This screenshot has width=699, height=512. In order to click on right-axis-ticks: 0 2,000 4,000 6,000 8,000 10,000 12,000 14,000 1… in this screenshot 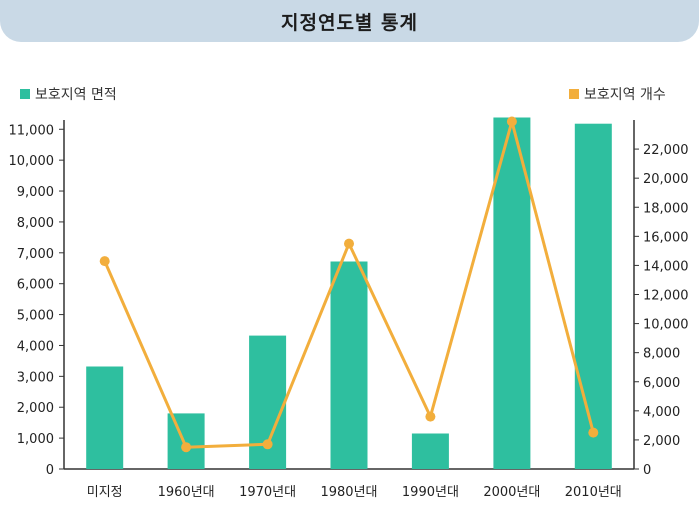, I will do `click(661, 310)`.